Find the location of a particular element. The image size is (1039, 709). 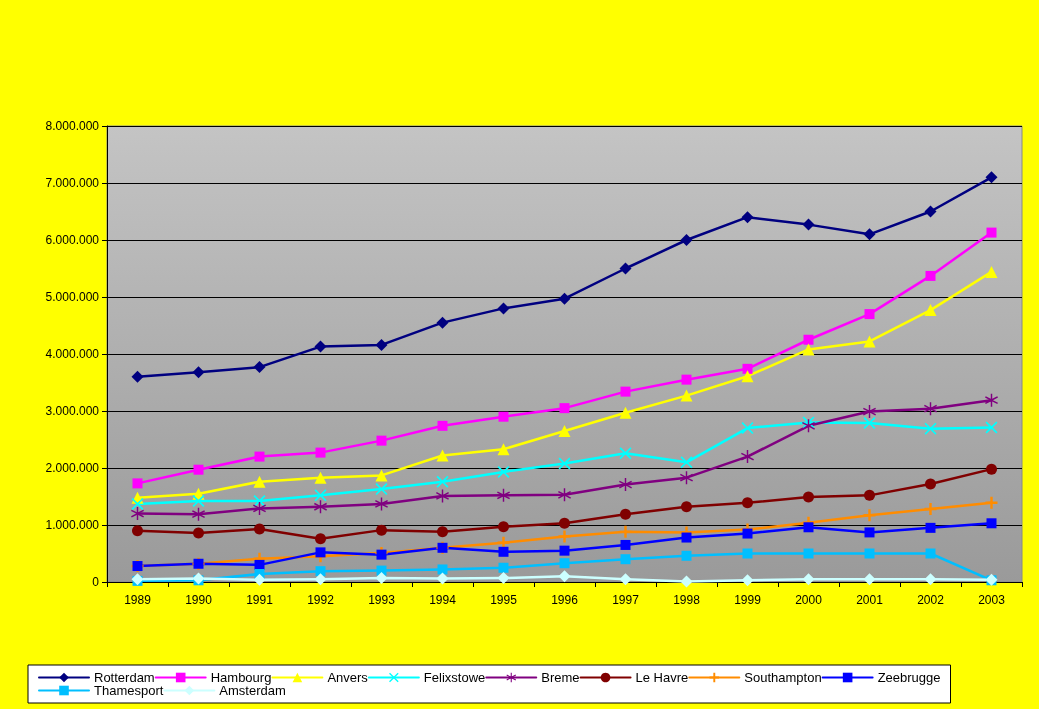

y-tick-label: 6.000.000 is located at coordinates (72, 240).